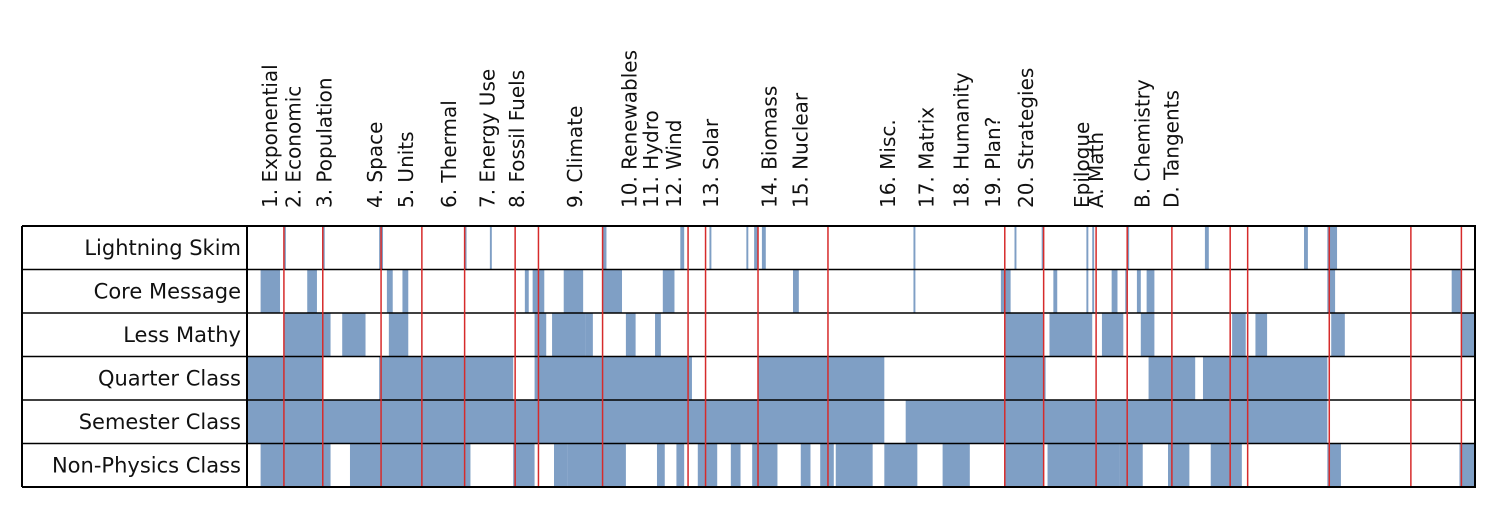 The width and height of the screenshot is (1508, 506). Describe the element at coordinates (449, 154) in the screenshot. I see `chapter-label: 6. Thermal` at that location.